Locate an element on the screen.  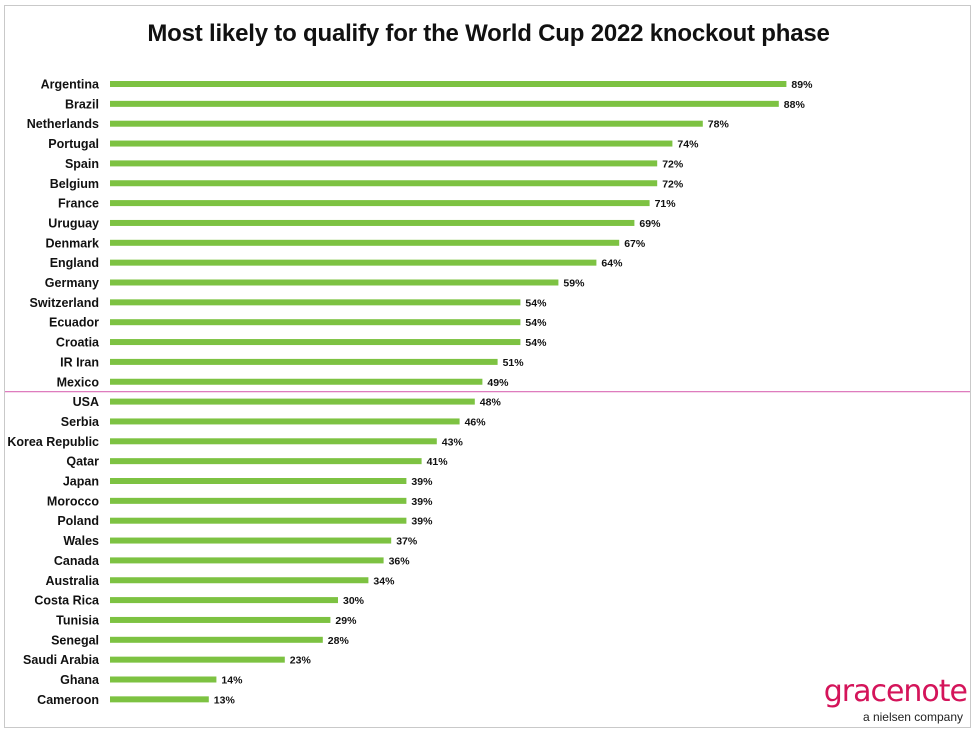
value-label: 13% is located at coordinates (225, 700).